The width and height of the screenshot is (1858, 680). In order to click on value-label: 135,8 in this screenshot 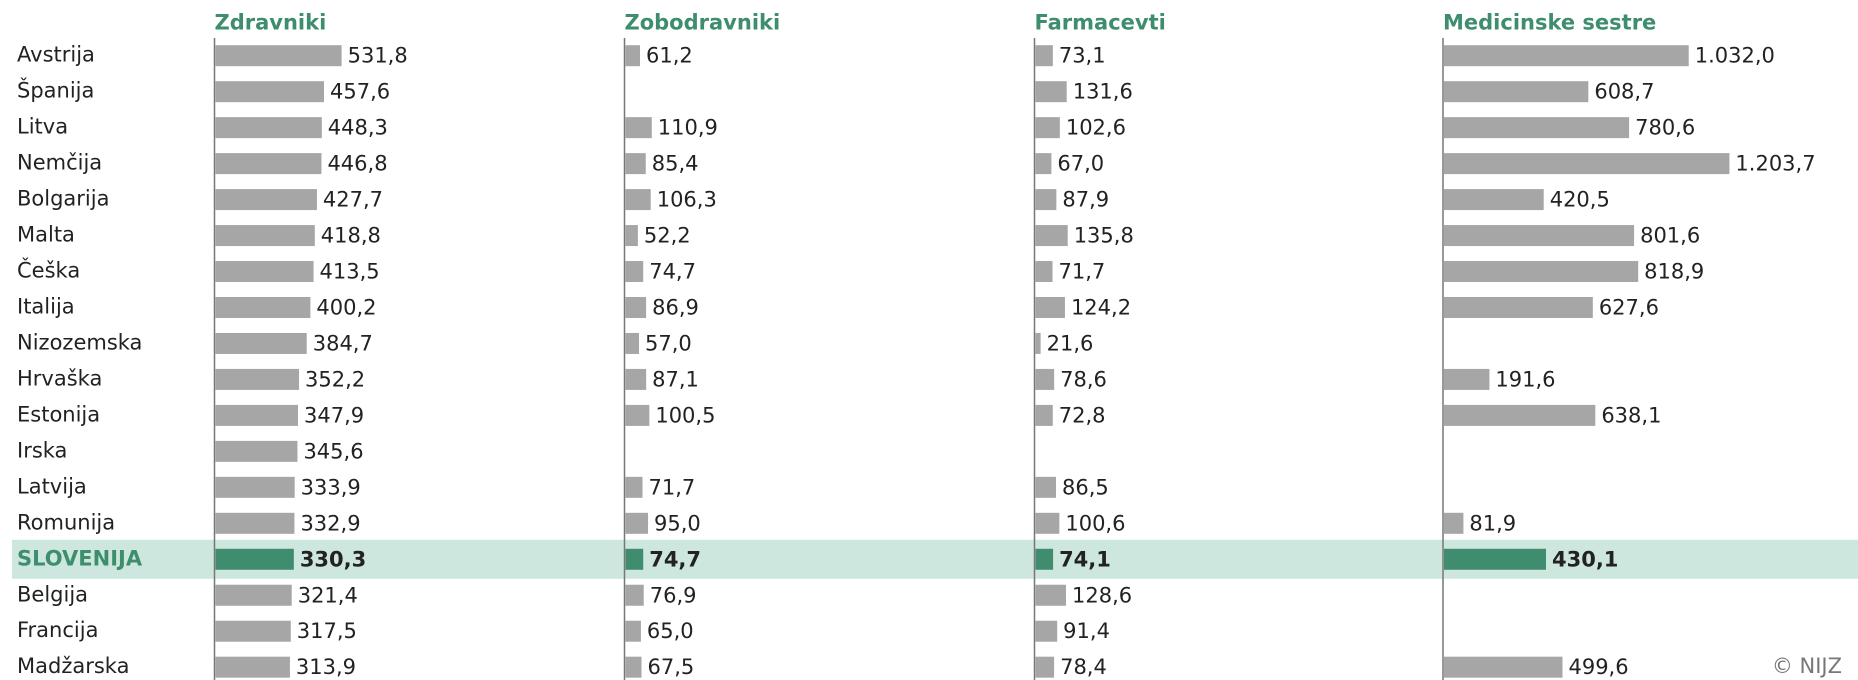, I will do `click(1104, 236)`.